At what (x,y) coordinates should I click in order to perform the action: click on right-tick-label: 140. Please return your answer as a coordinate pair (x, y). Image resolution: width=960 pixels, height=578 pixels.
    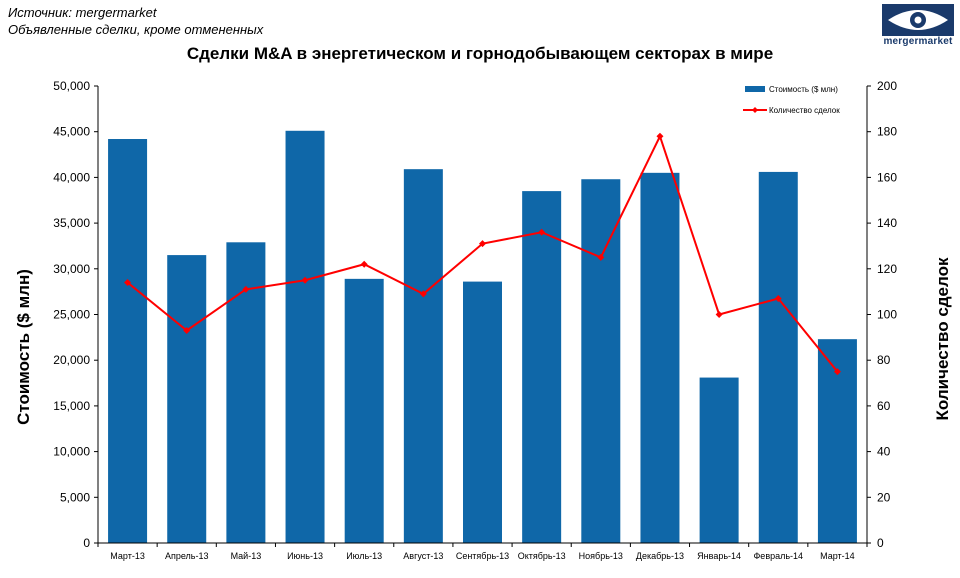
    Looking at the image, I should click on (887, 223).